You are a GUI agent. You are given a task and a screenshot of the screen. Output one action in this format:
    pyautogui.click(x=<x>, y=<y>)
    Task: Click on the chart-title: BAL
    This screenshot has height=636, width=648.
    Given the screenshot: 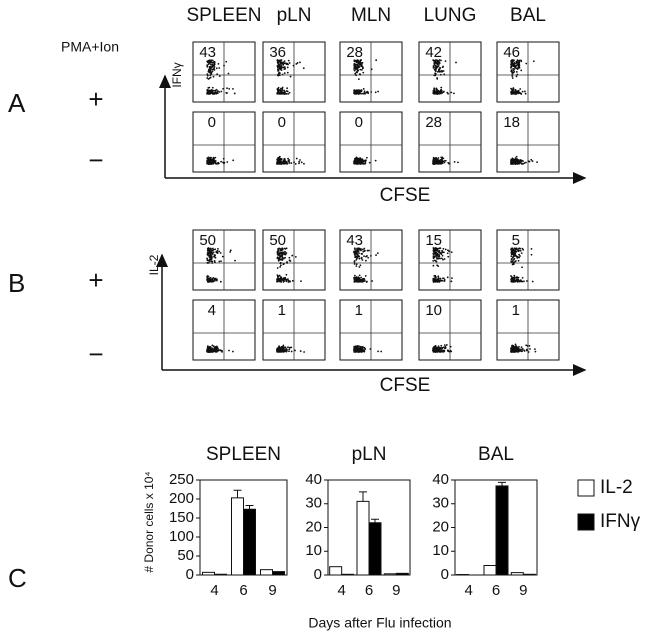 What is the action you would take?
    pyautogui.click(x=496, y=454)
    